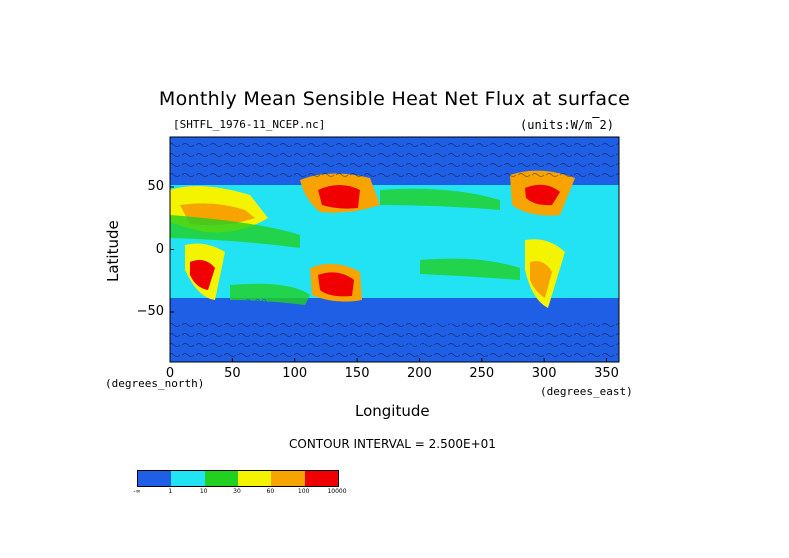 The height and width of the screenshot is (558, 789). Describe the element at coordinates (150, 311) in the screenshot. I see `y-tick-label: −50` at that location.